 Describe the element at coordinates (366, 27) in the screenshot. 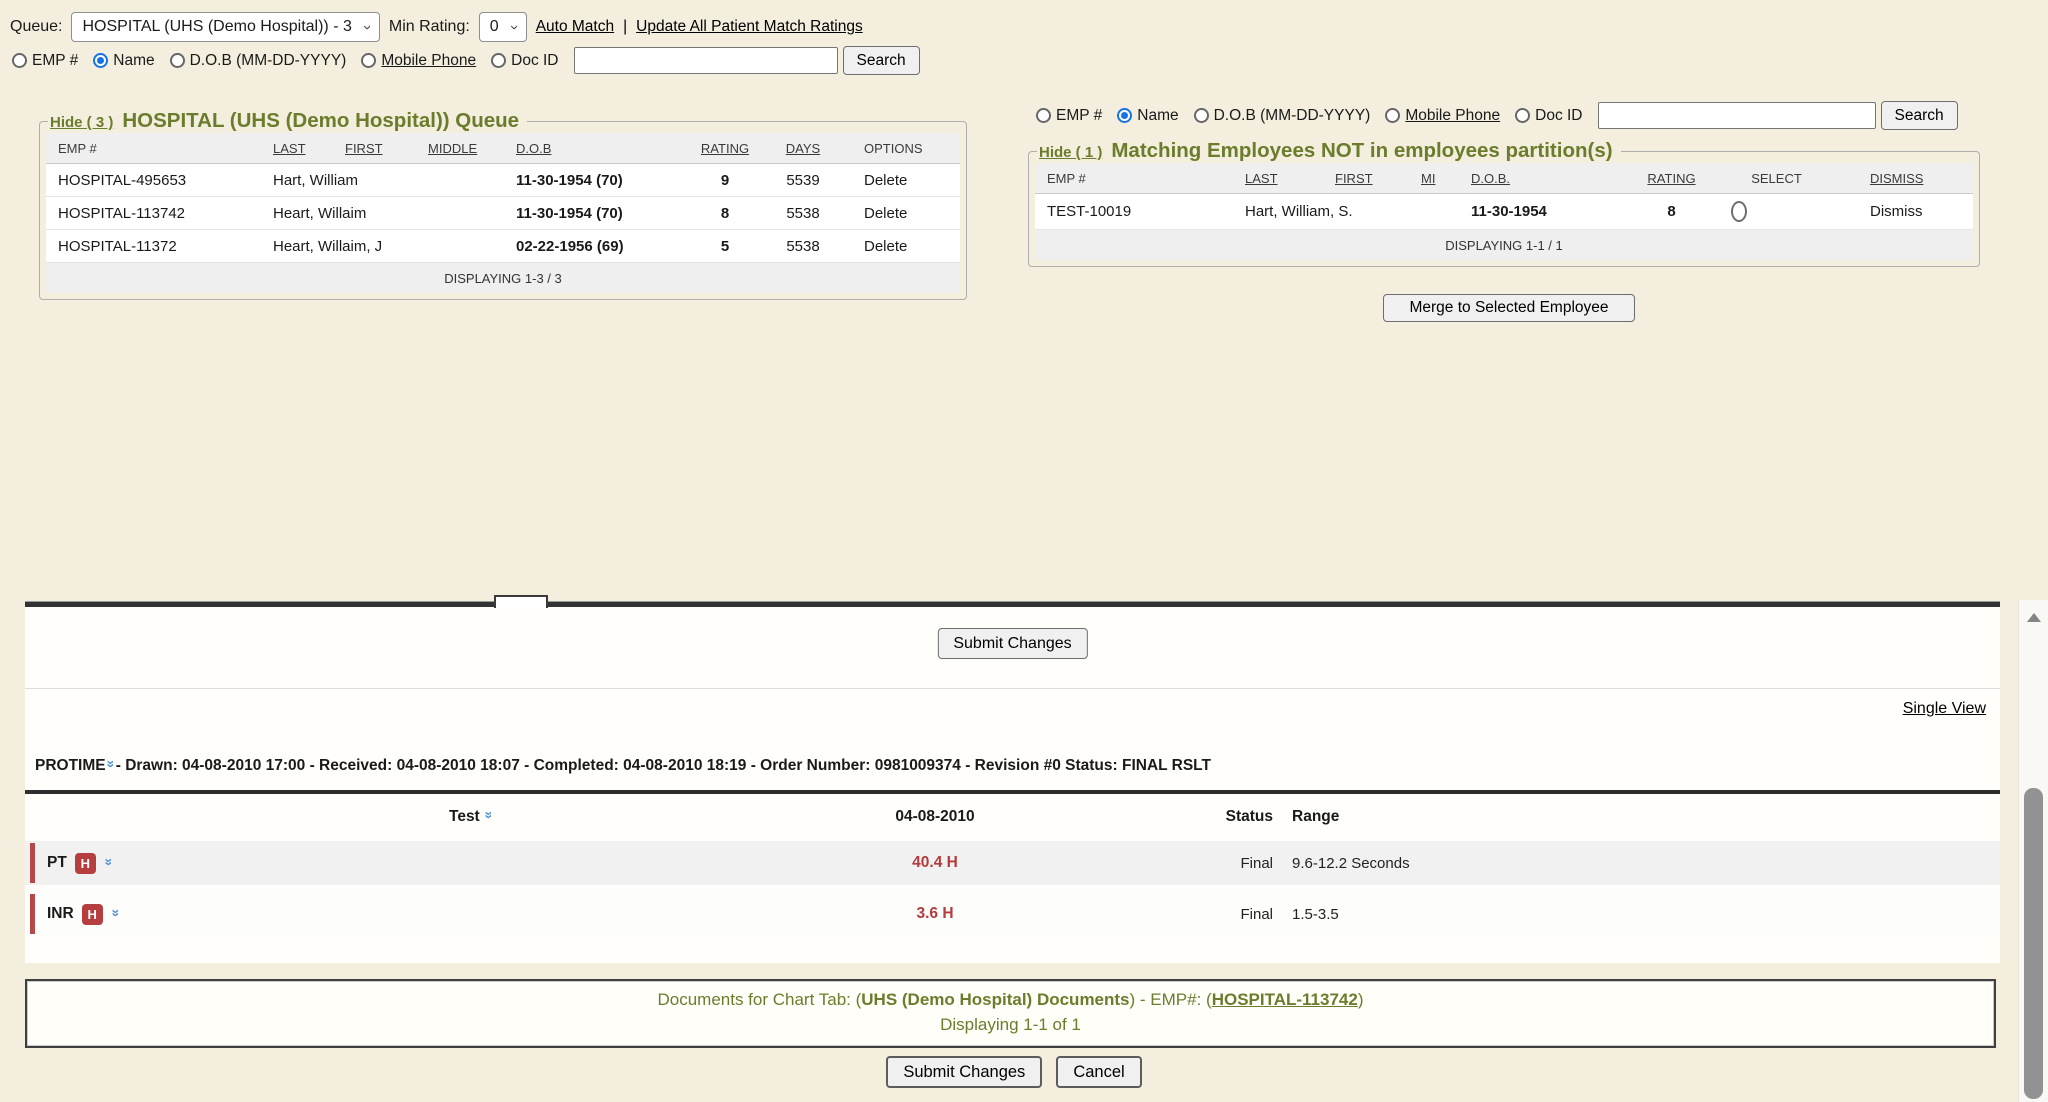

I see `chevron-down-icon: ‹` at that location.